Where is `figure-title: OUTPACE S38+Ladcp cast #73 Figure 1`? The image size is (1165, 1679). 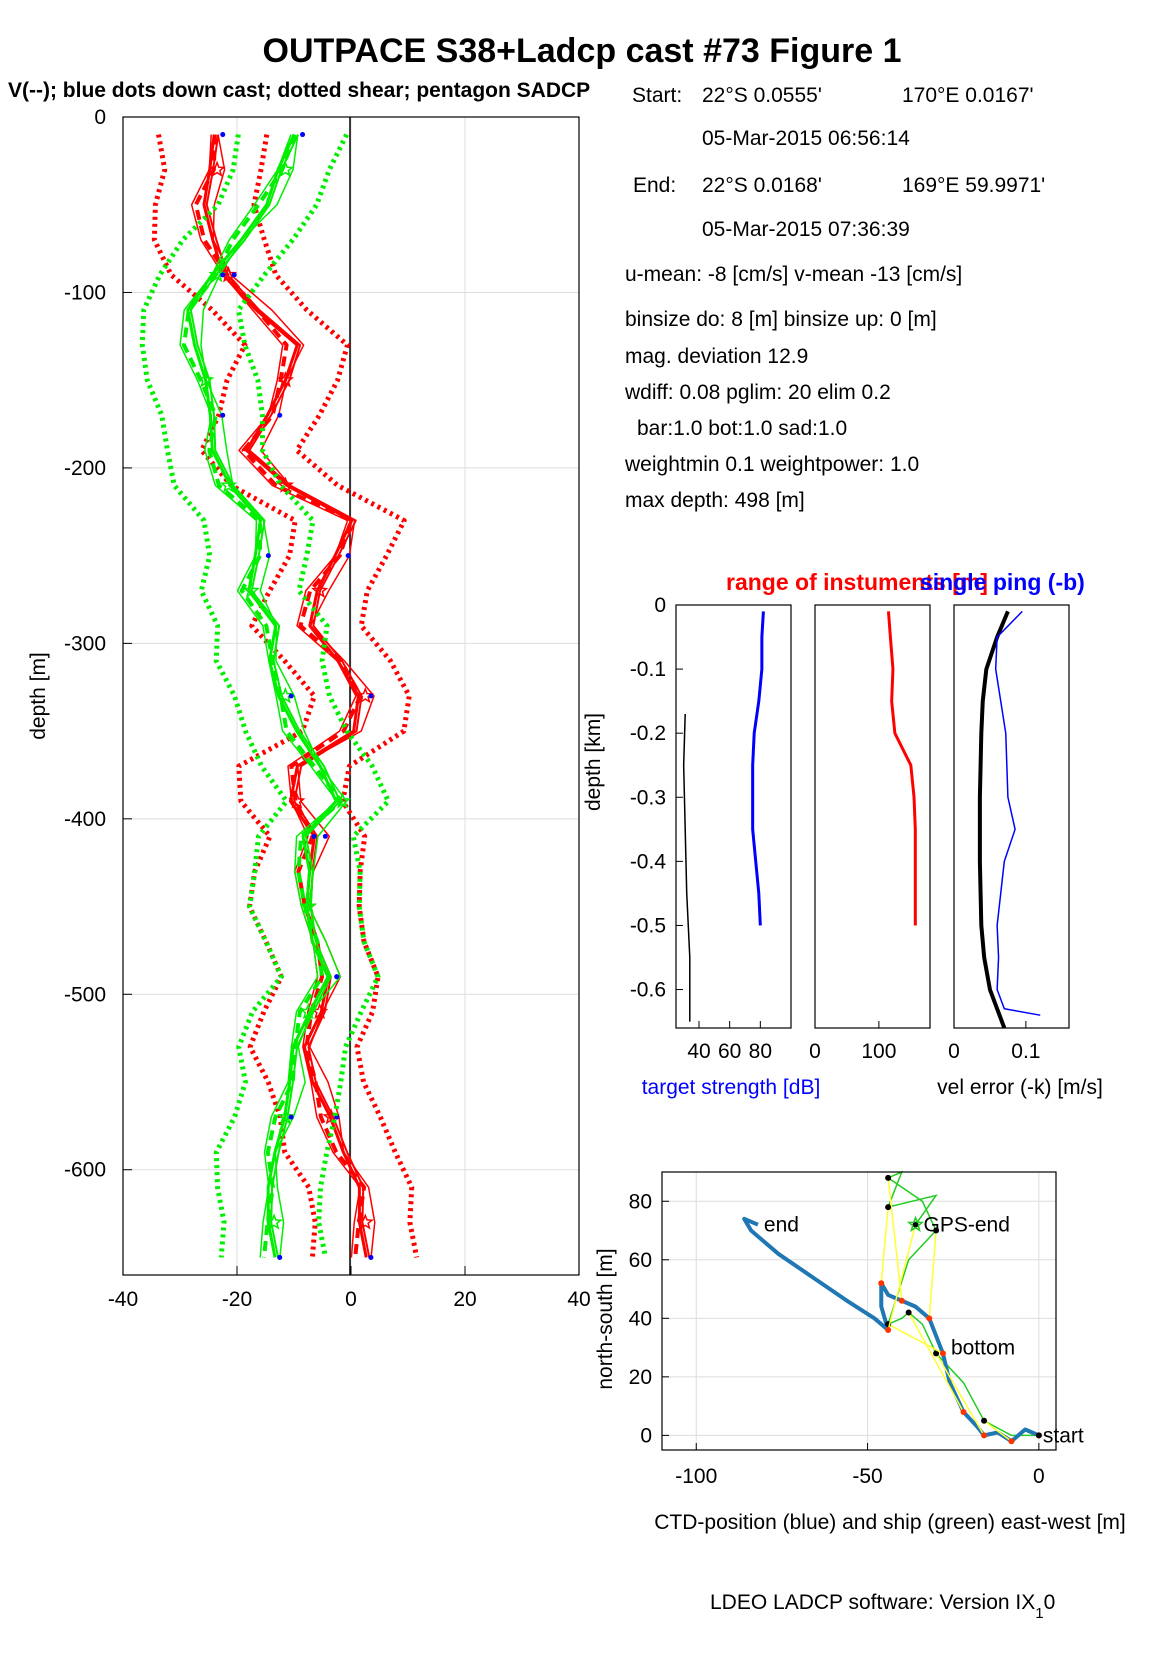
figure-title: OUTPACE S38+Ladcp cast #73 Figure 1 is located at coordinates (582, 51).